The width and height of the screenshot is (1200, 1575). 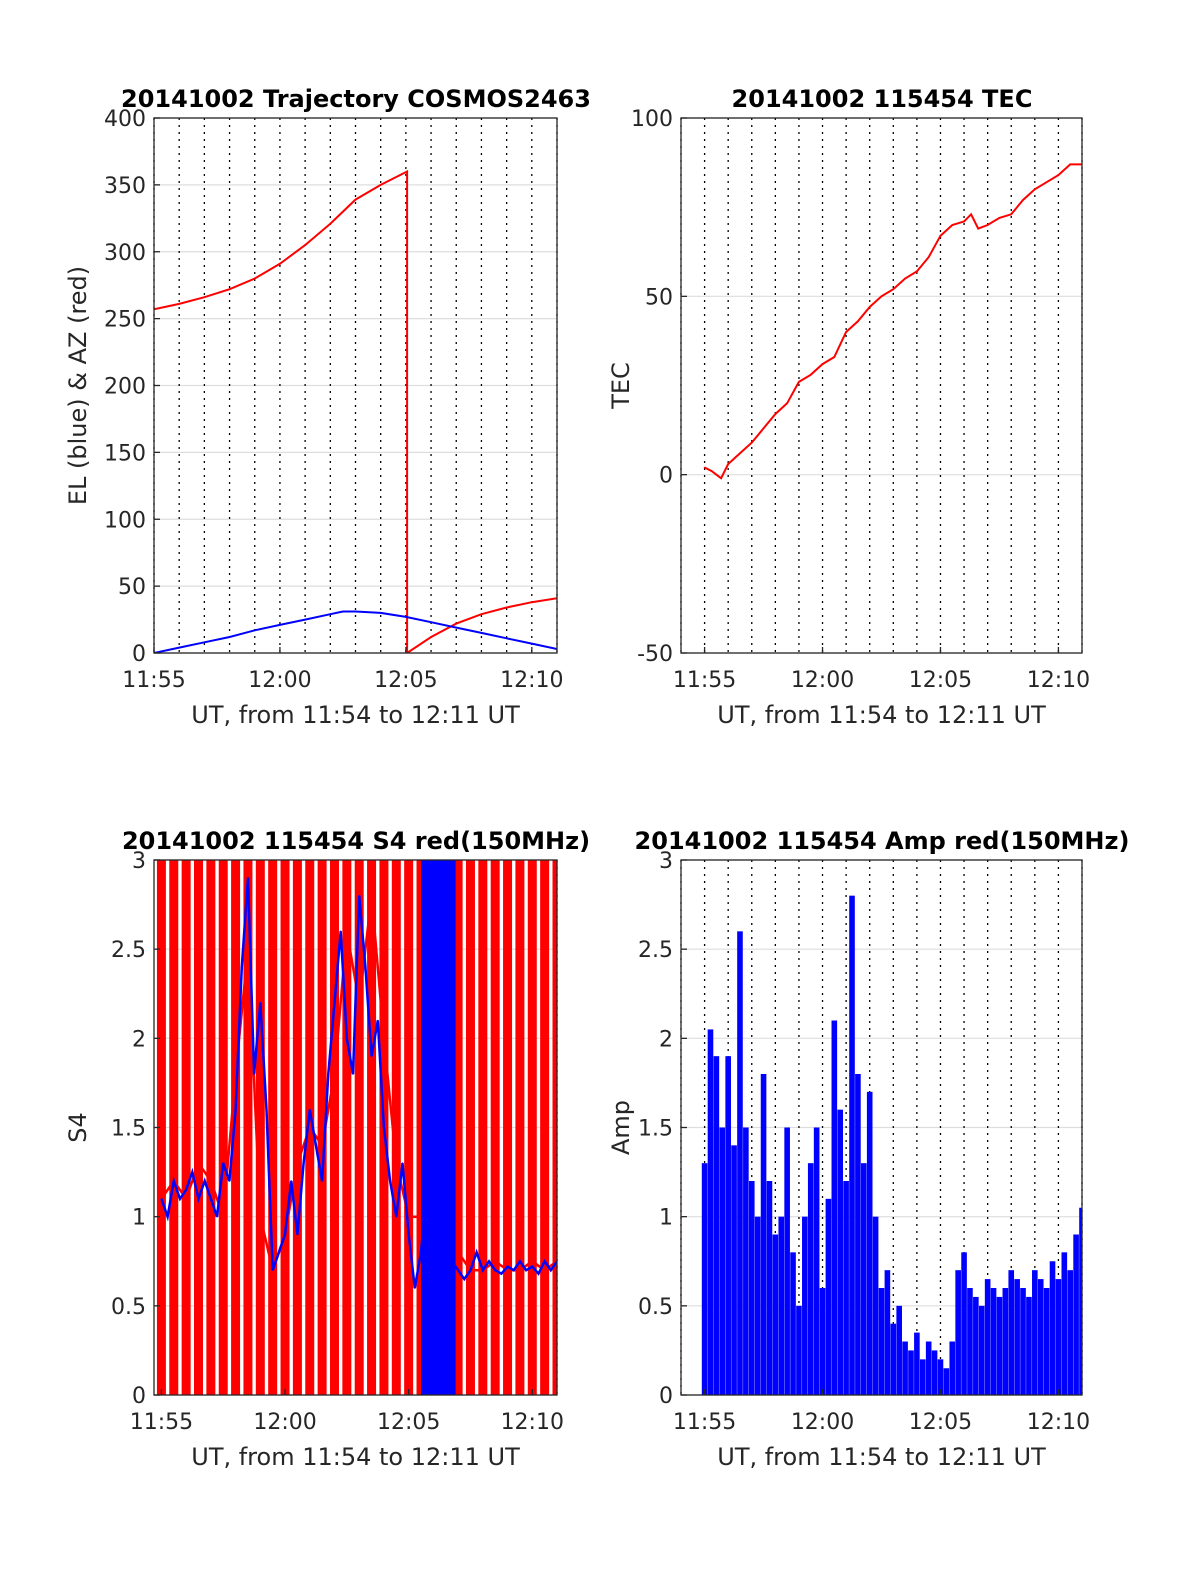 What do you see at coordinates (882, 99) in the screenshot?
I see `chart-title: 20141002 115454 TEC` at bounding box center [882, 99].